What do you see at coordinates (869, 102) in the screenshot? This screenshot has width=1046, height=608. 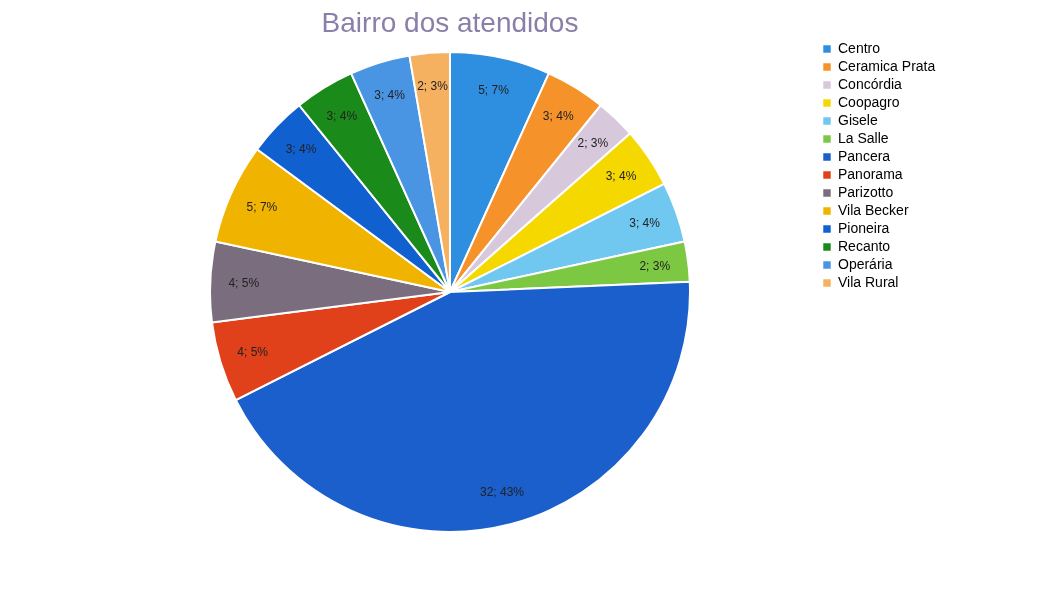 I see `legend-label: Coopagro` at bounding box center [869, 102].